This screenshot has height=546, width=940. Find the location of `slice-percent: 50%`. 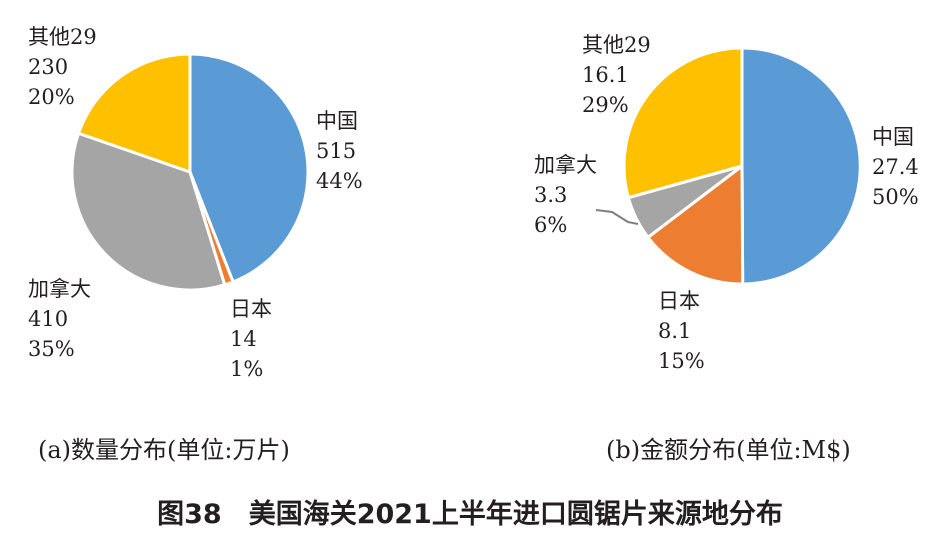

slice-percent: 50% is located at coordinates (895, 197).